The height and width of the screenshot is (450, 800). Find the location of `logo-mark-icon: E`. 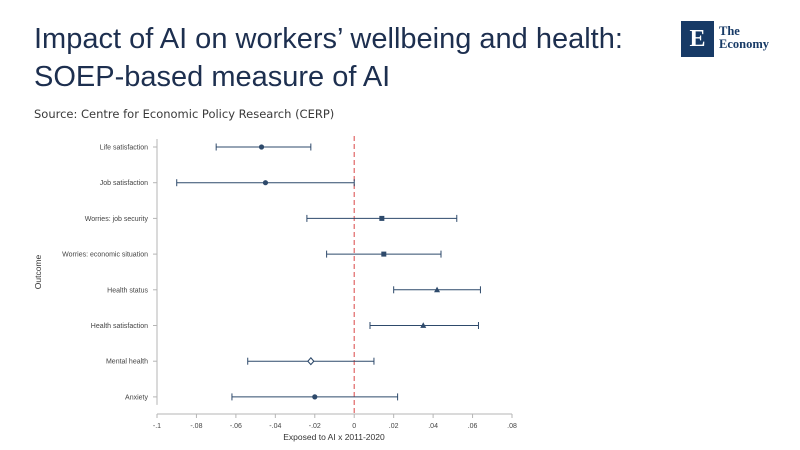

logo-mark-icon: E is located at coordinates (697, 39).